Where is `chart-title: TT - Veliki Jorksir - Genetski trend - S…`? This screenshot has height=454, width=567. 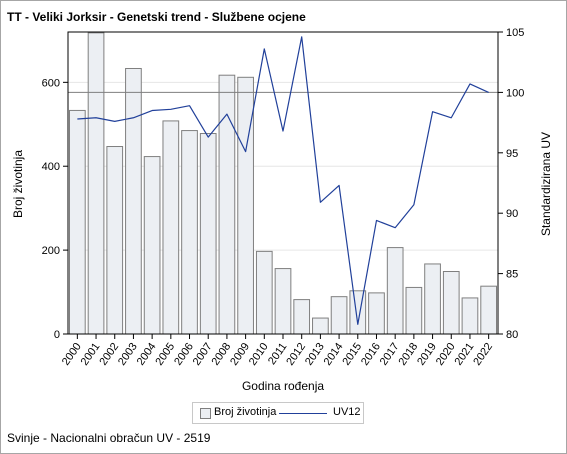
chart-title: TT - Veliki Jorksir - Genetski trend - S… is located at coordinates (156, 17).